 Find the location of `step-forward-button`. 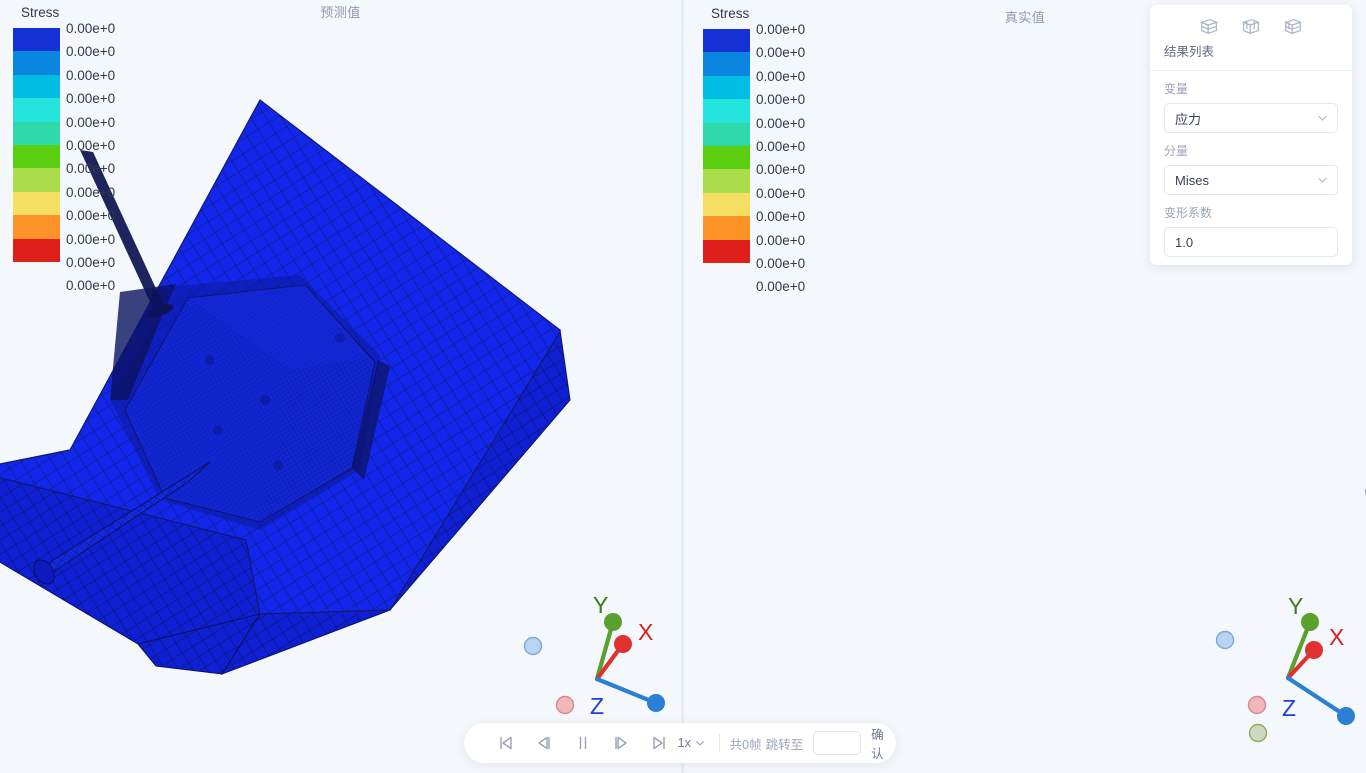

step-forward-button is located at coordinates (621, 743).